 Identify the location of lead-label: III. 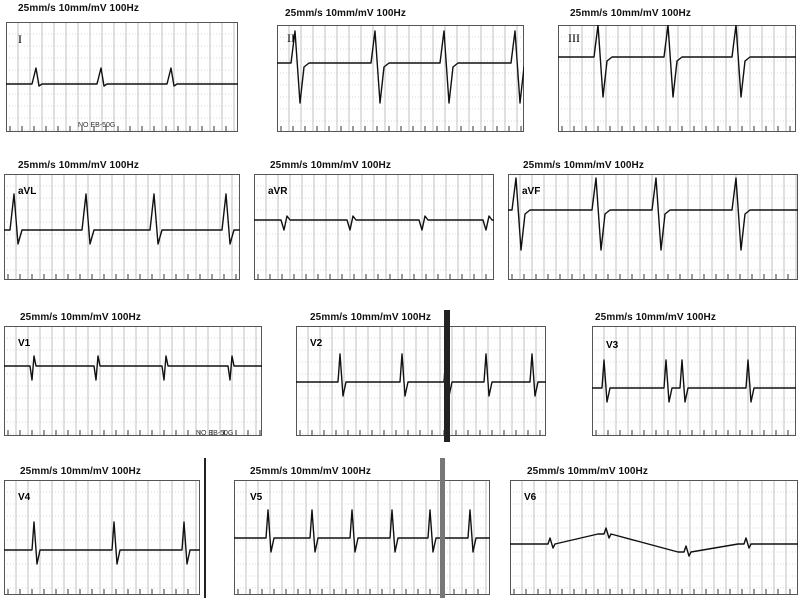
(574, 38).